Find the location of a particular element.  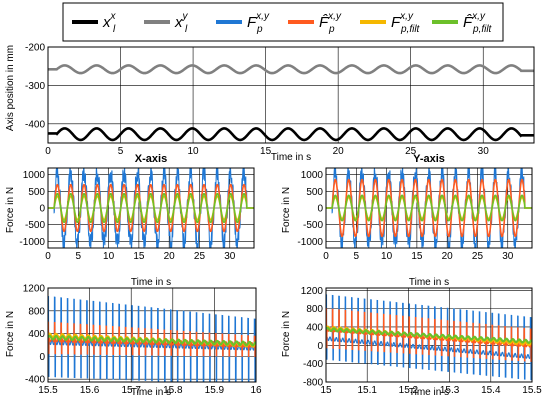

legend-items: xx l xy l Fx,y p F̂x,y p Fx,y p,filt F̂x,y p,filt is located at coordinates (282, 23).